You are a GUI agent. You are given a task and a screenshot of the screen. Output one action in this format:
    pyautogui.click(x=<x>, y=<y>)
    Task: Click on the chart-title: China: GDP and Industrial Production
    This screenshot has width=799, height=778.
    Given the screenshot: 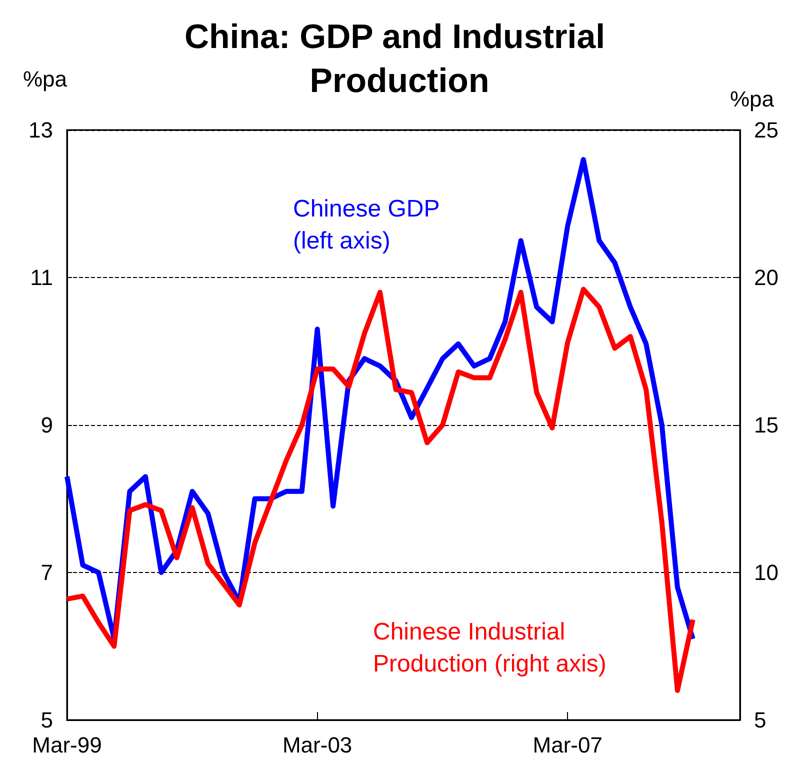 What is the action you would take?
    pyautogui.click(x=399, y=59)
    